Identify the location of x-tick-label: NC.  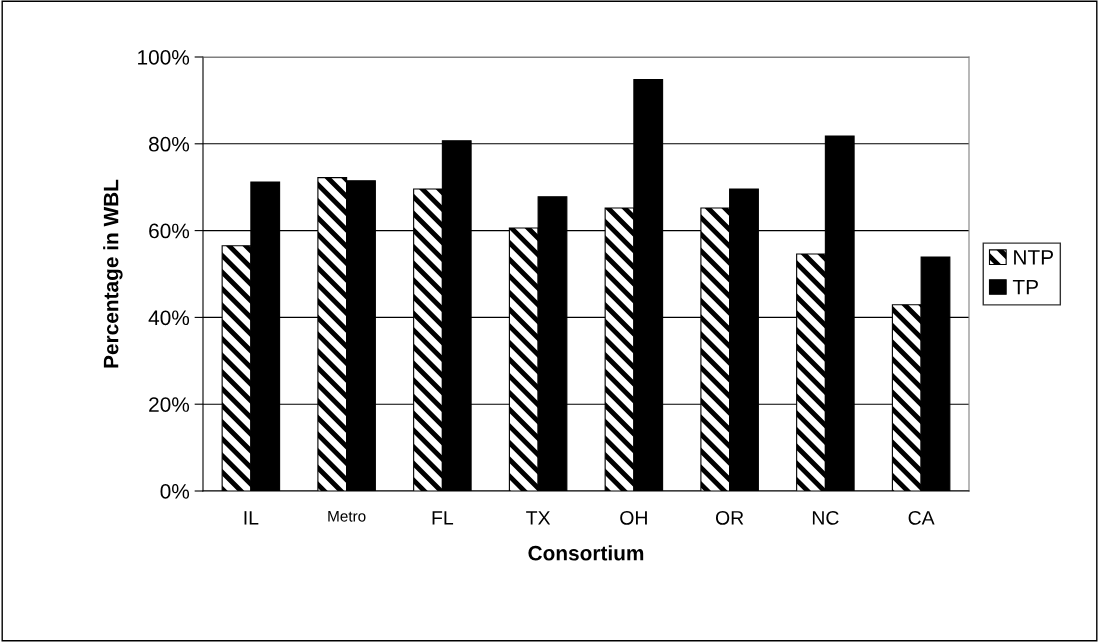
(825, 517).